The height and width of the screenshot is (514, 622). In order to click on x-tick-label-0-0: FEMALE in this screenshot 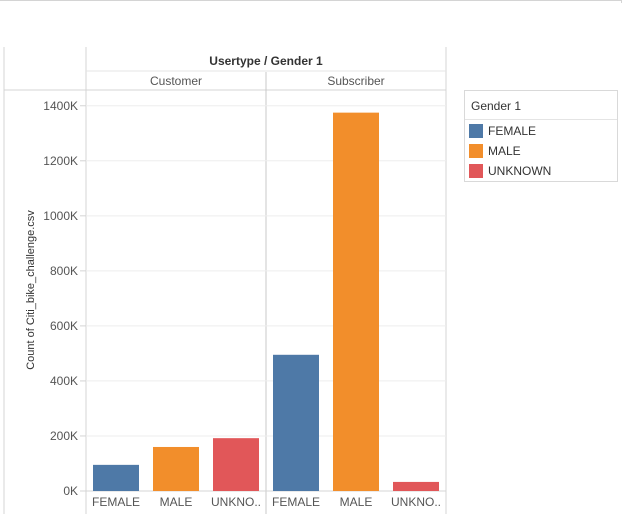, I will do `click(116, 502)`.